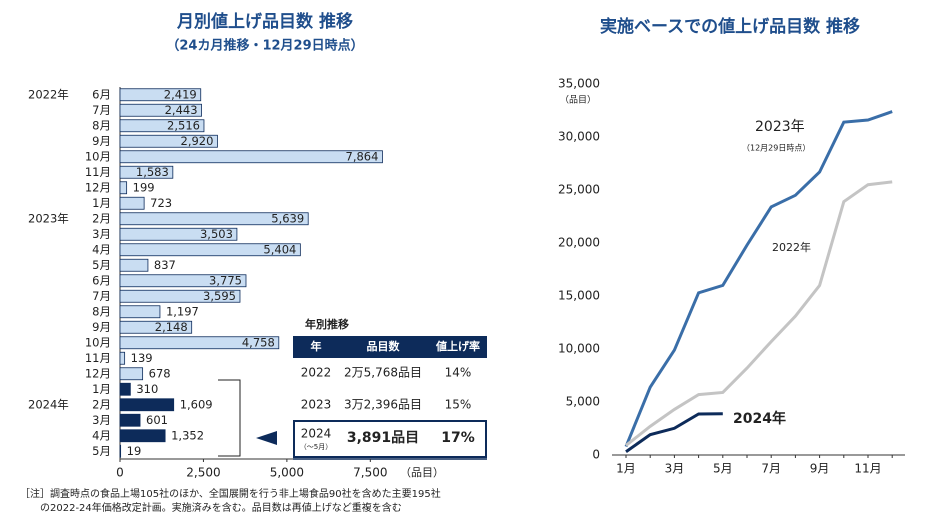 This screenshot has height=523, width=945. Describe the element at coordinates (165, 265) in the screenshot. I see `value-label: 837` at that location.